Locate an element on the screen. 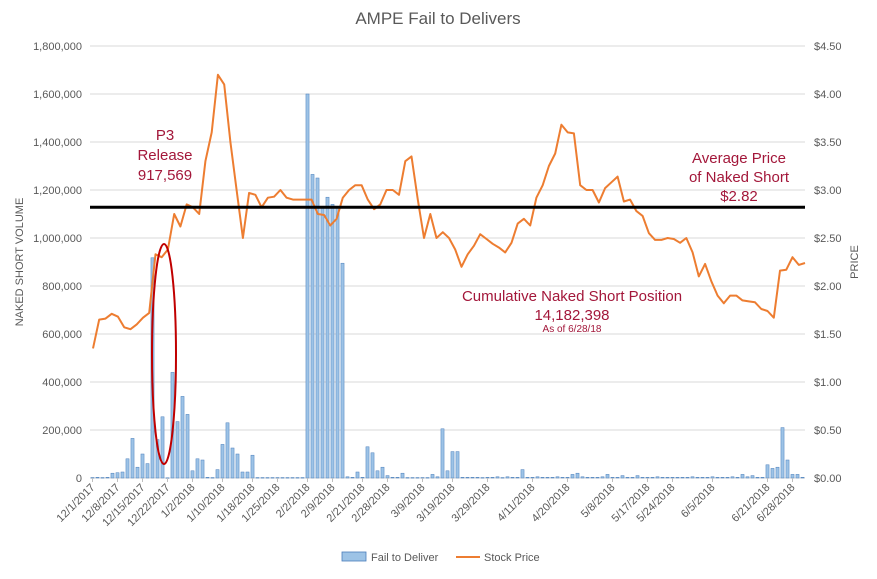 Image resolution: width=877 pixels, height=579 pixels. x-tick-label: 6/5/2018 is located at coordinates (698, 501).